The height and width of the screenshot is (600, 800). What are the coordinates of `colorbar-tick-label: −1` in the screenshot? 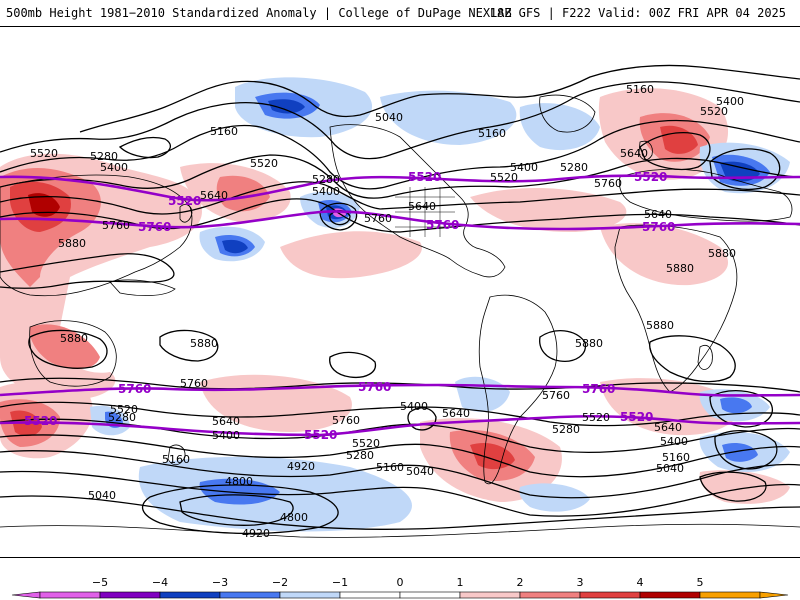 It's located at (340, 582).